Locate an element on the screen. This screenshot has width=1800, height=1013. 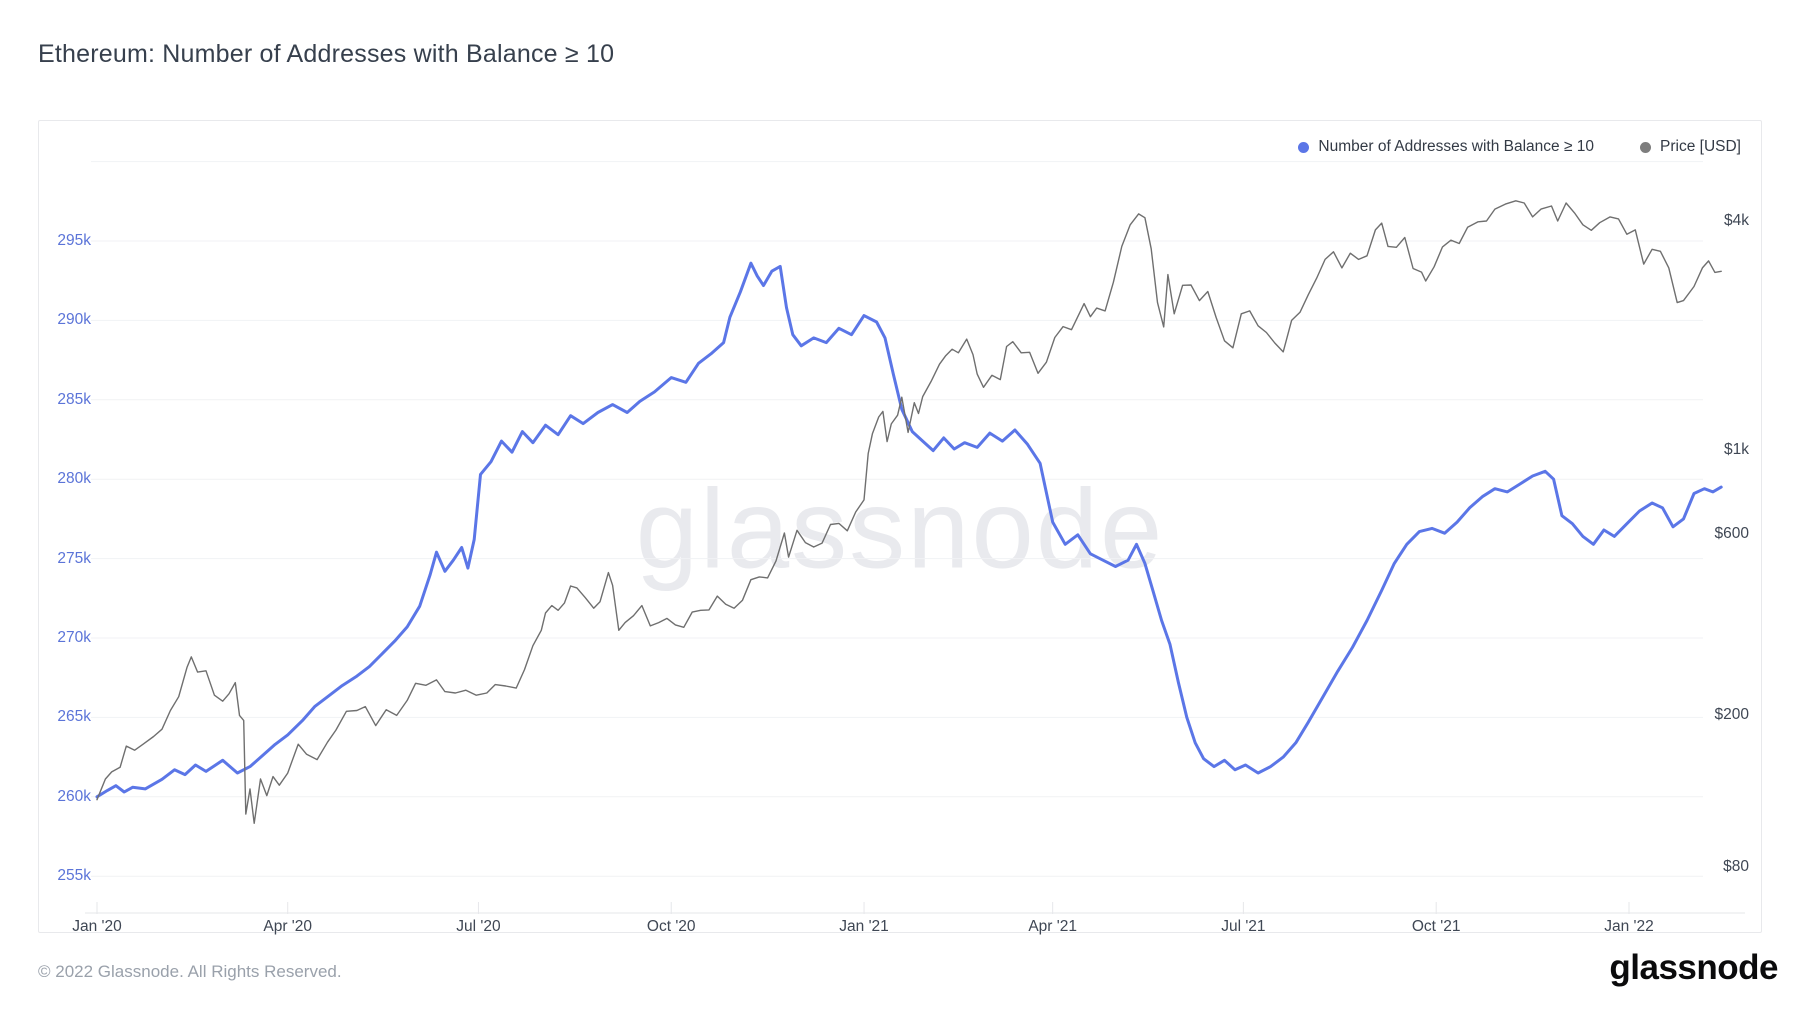
y-right-tick-$600: $600 is located at coordinates (1731, 534).